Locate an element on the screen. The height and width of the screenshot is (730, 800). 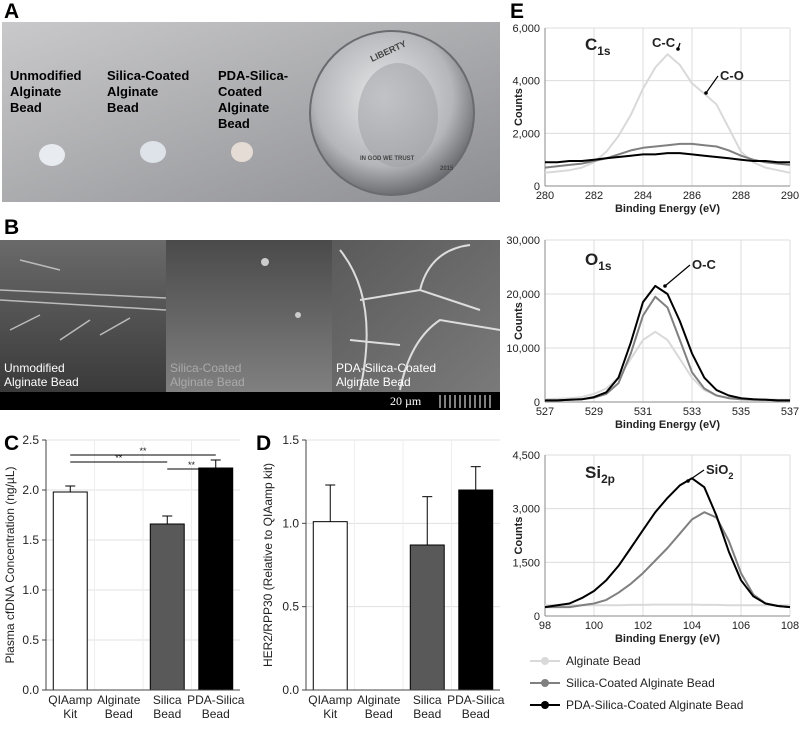
x-tick-label: 288 is located at coordinates (741, 196).